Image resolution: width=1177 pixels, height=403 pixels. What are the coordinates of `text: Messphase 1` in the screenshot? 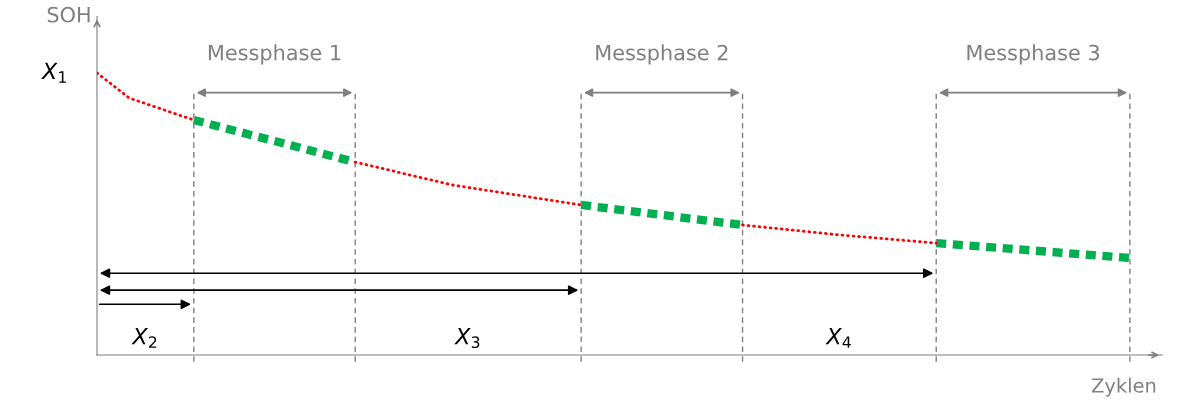 It's located at (274, 54).